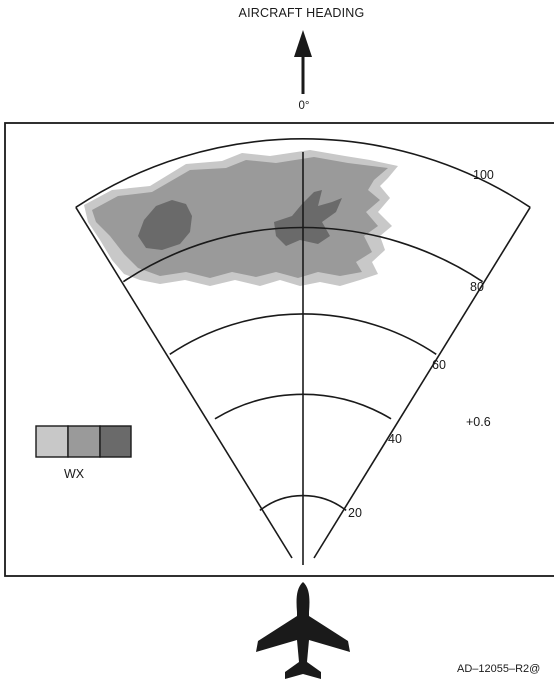  Describe the element at coordinates (478, 422) in the screenshot. I see `tilt-readout: +0.6` at that location.